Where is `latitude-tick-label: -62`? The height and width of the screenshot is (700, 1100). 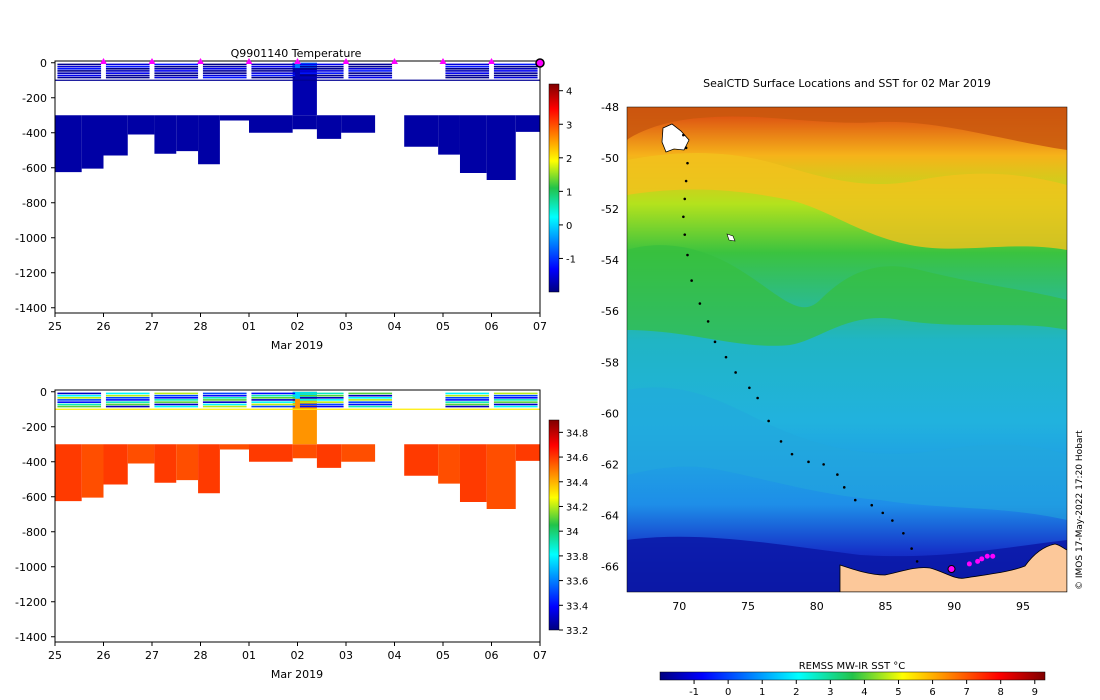
latitude-tick-label: -62 is located at coordinates (610, 464).